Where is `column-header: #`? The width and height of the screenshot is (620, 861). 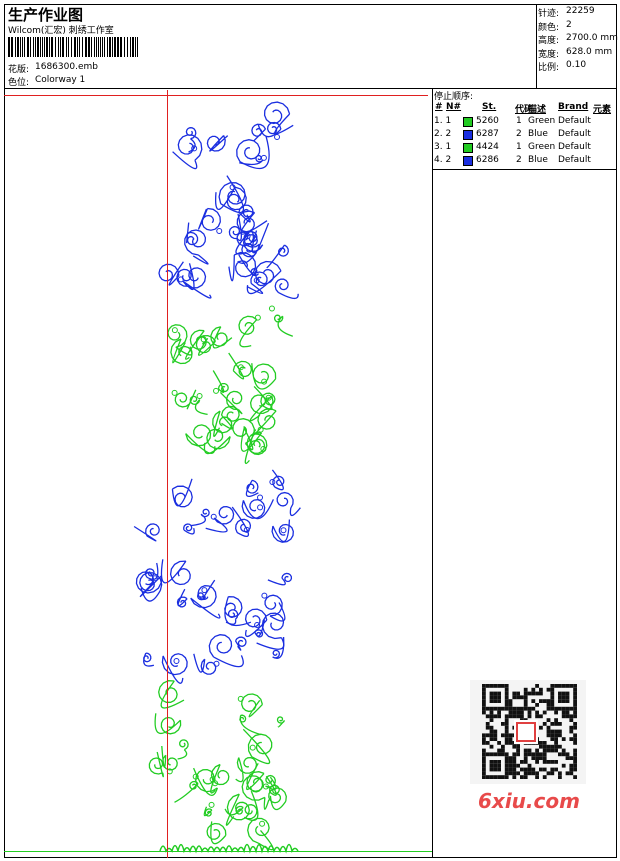
column-header: # is located at coordinates (439, 107).